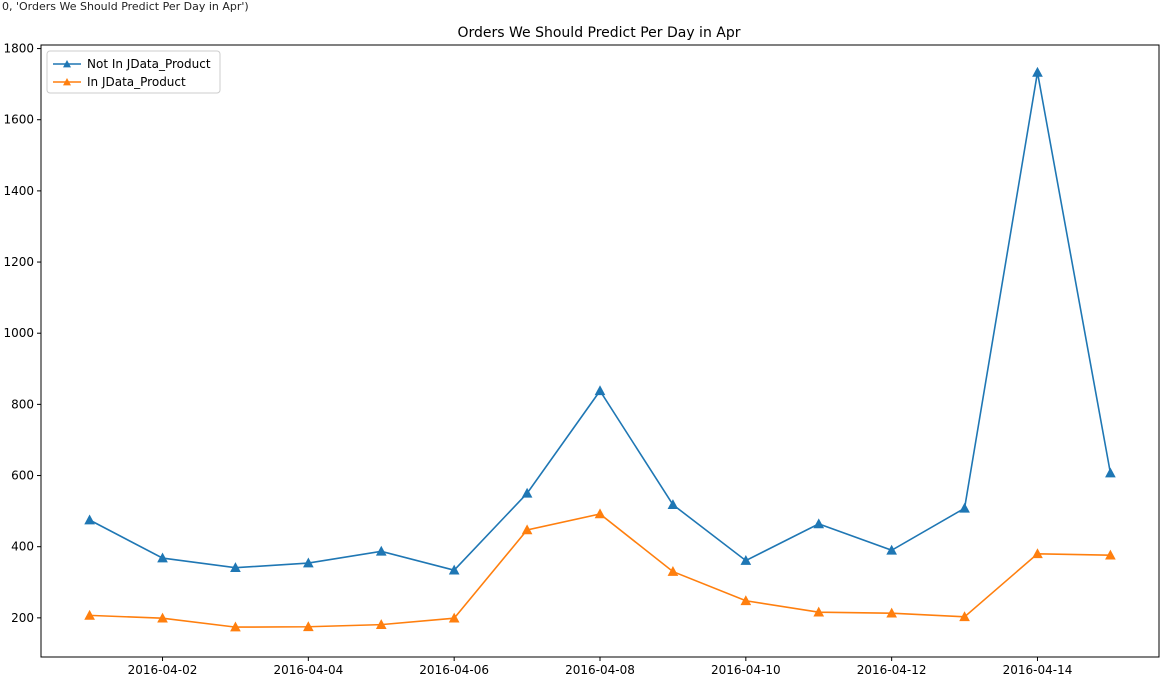  I want to click on legend-item: Not In JData_Product, so click(132, 64).